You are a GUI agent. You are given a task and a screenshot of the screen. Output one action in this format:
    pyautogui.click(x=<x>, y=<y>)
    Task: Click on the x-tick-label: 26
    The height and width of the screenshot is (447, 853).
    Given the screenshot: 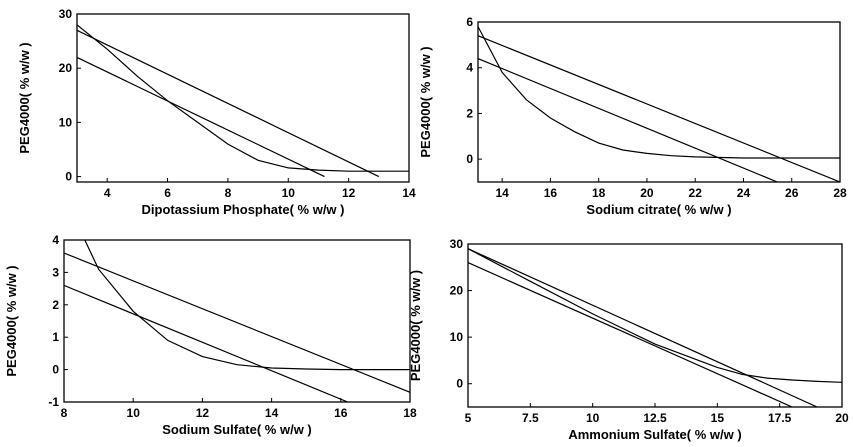 What is the action you would take?
    pyautogui.click(x=792, y=193)
    